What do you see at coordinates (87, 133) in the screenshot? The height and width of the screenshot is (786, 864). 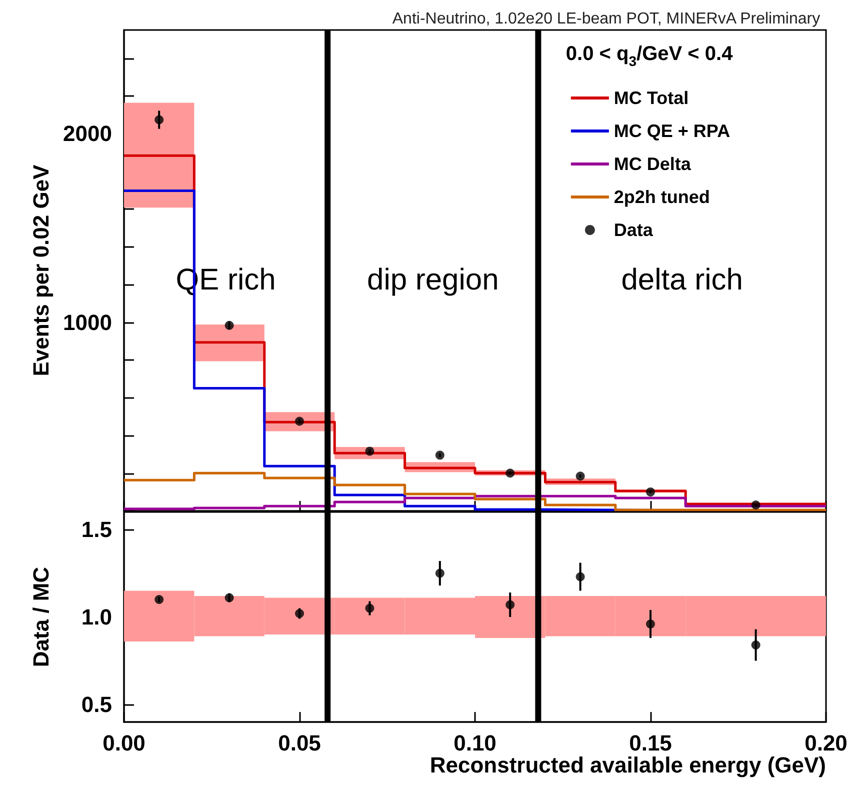 I see `y-tick-label: 2000` at bounding box center [87, 133].